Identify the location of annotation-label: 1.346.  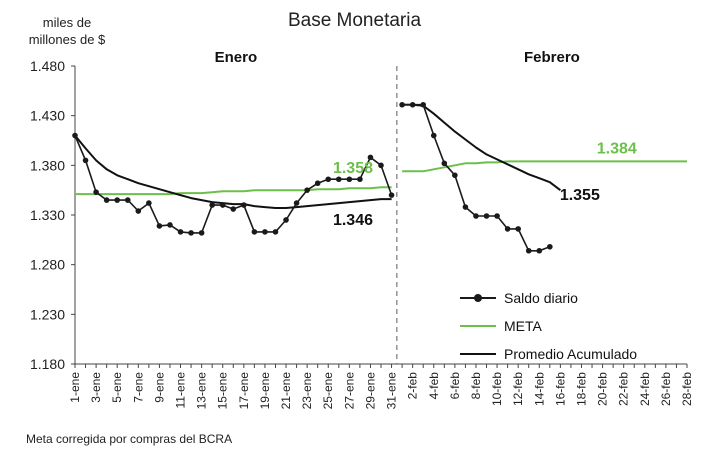
(353, 220).